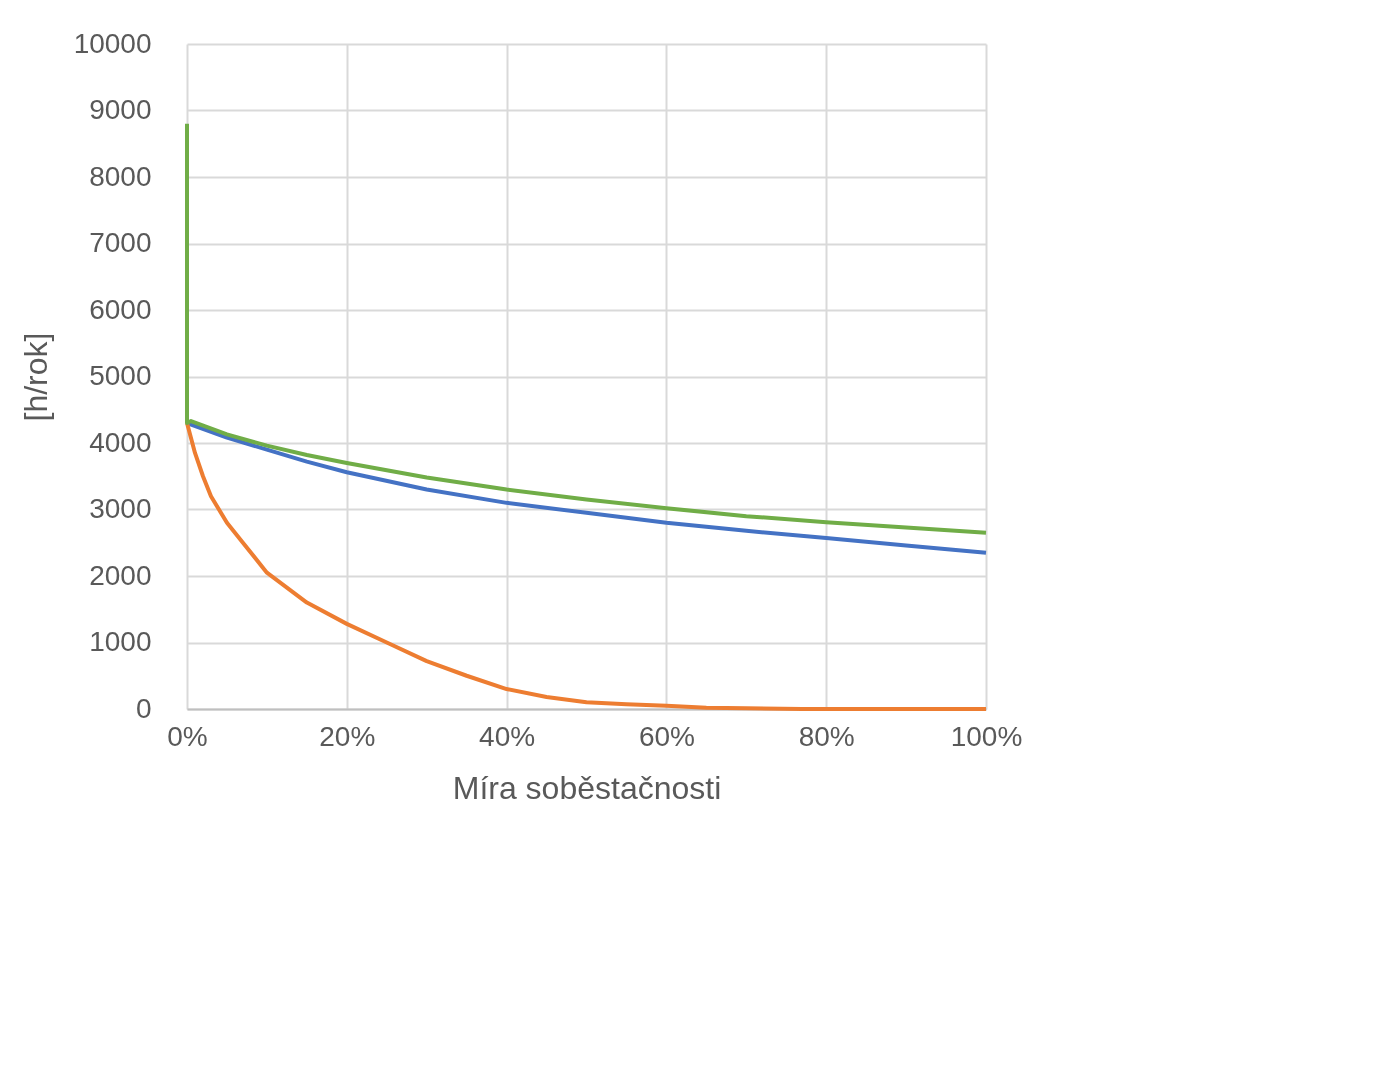  I want to click on y-tick-label: 0, so click(143, 708).